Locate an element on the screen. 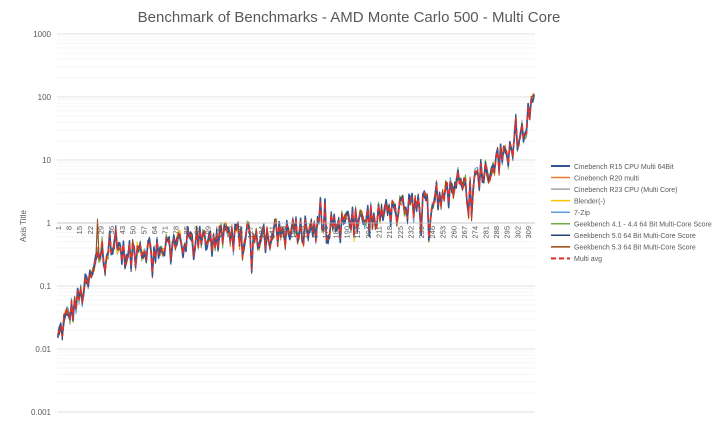  x-tick-label: 176 is located at coordinates (325, 232).